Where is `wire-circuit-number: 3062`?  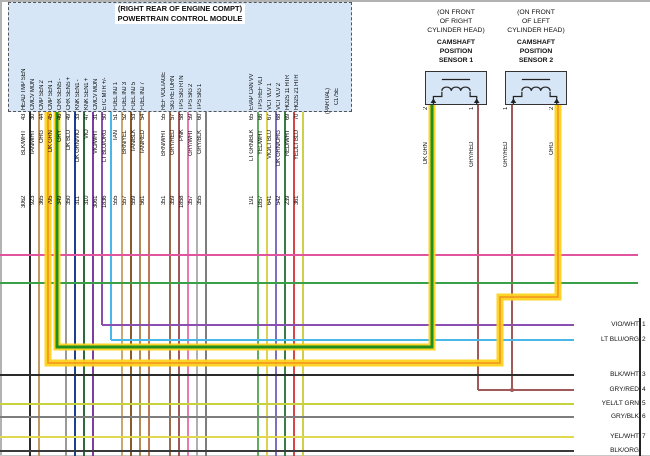 wire-circuit-number: 3062 is located at coordinates (24, 202).